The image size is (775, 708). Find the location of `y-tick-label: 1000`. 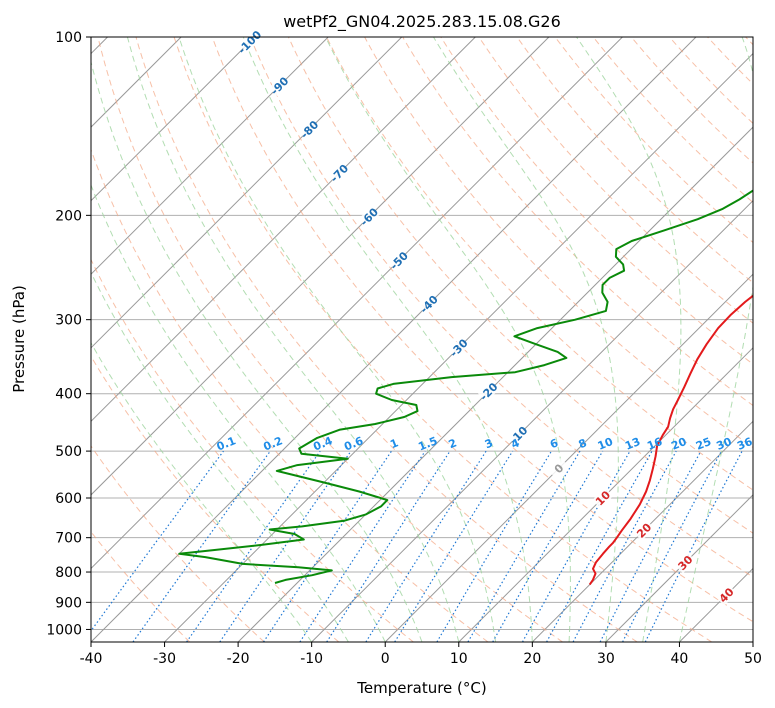

y-tick-label: 1000 is located at coordinates (64, 630).